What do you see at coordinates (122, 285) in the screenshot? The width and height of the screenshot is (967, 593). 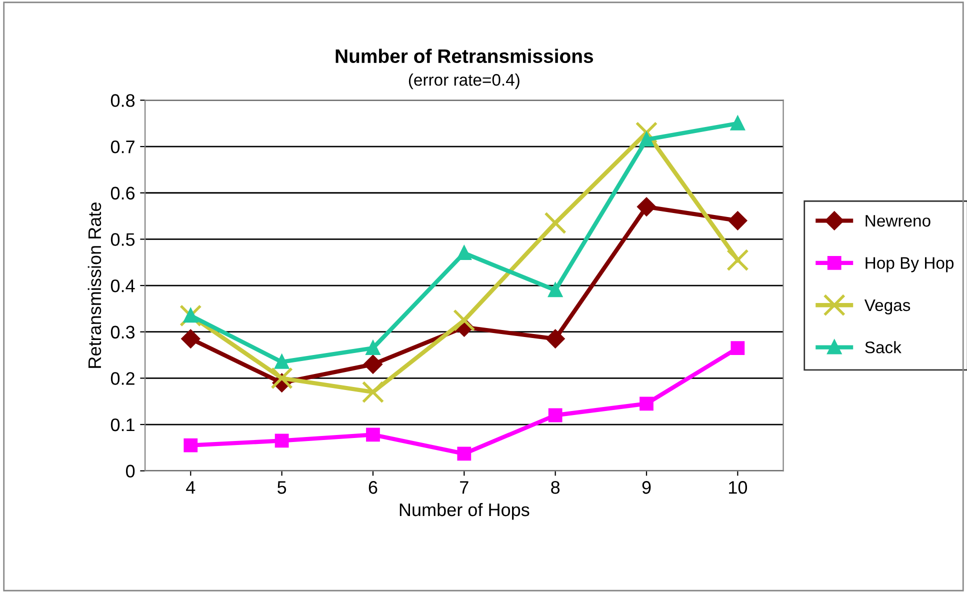 I see `y-tick-label: 0.4` at bounding box center [122, 285].